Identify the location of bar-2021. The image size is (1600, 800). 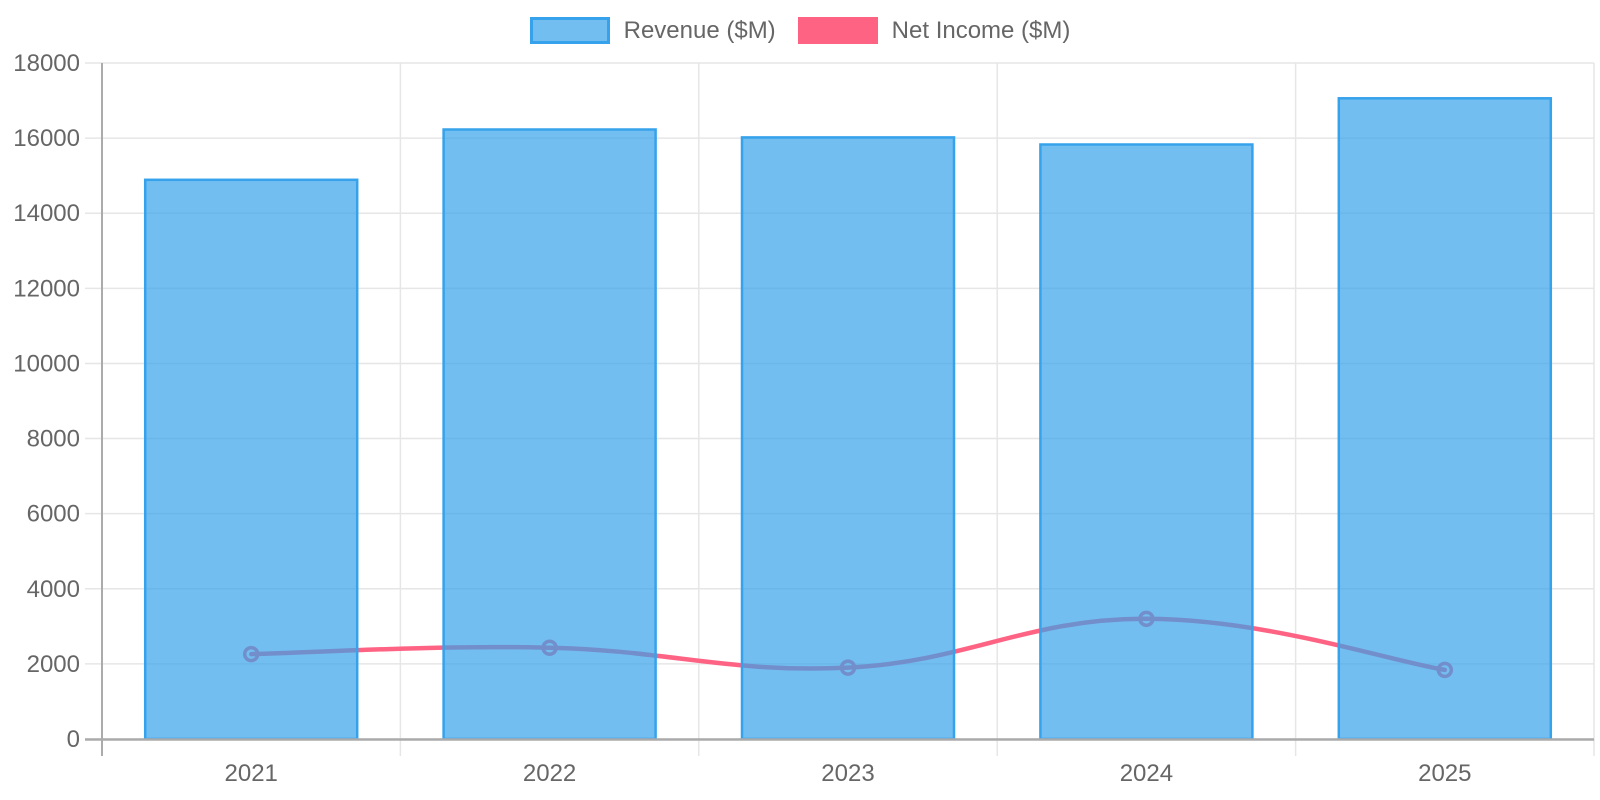
(251, 459).